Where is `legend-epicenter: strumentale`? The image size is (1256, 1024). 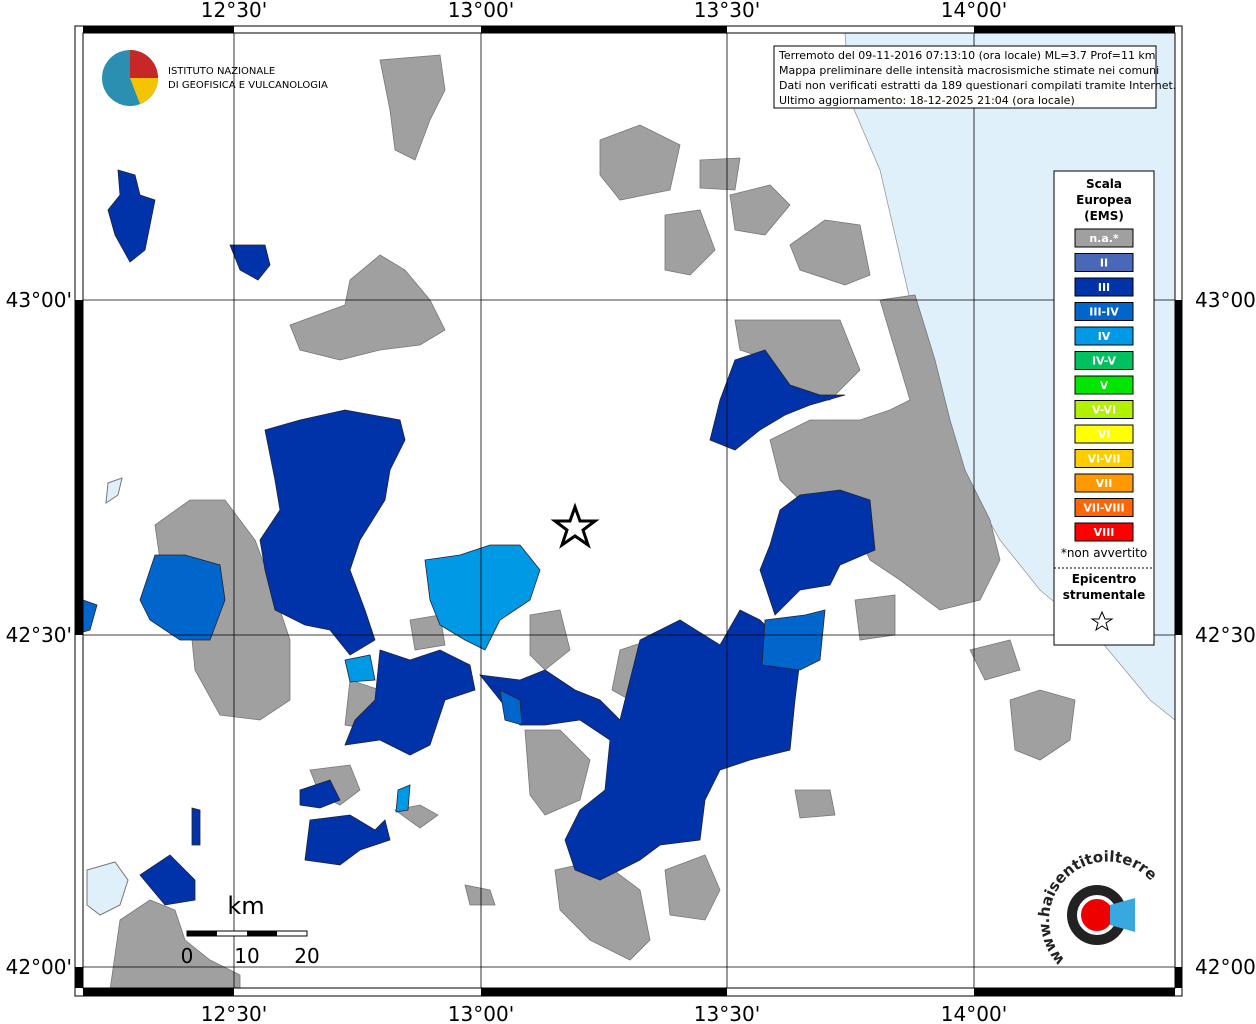 legend-epicenter: strumentale is located at coordinates (1104, 595).